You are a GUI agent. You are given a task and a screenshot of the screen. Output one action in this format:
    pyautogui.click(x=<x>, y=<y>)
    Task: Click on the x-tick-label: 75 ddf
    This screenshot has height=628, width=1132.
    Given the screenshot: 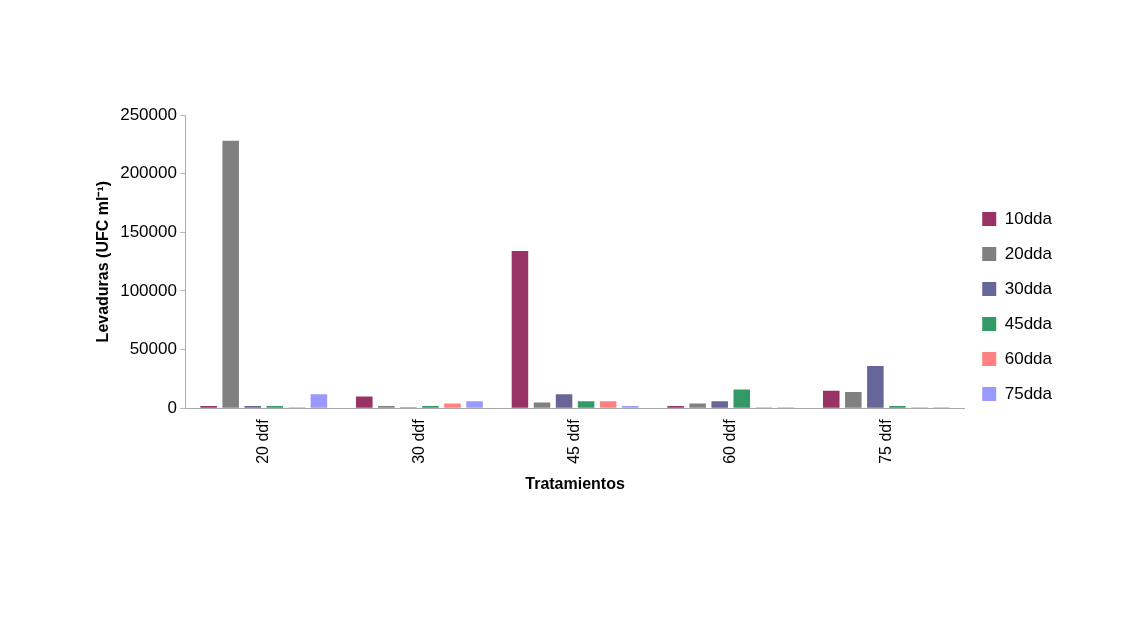 What is the action you would take?
    pyautogui.click(x=885, y=441)
    